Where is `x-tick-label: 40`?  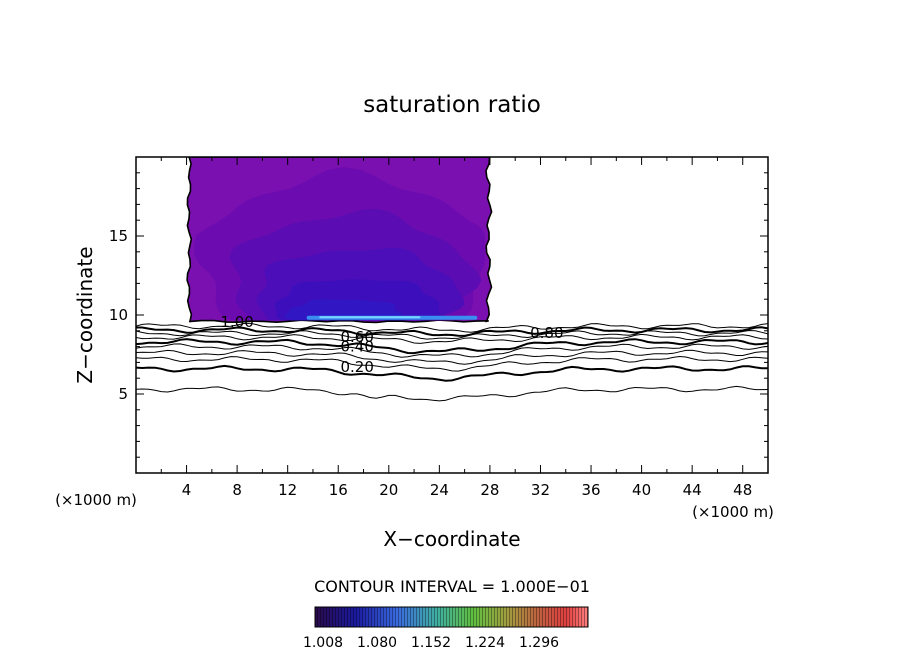 x-tick-label: 40 is located at coordinates (641, 490).